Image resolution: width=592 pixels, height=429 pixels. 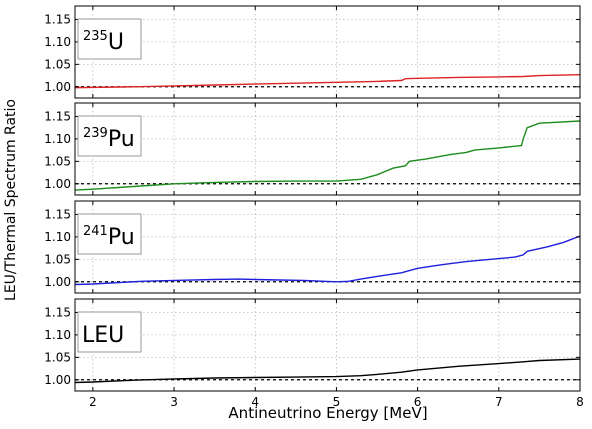 I want to click on isotope-mass-number: 241, so click(x=95, y=231).